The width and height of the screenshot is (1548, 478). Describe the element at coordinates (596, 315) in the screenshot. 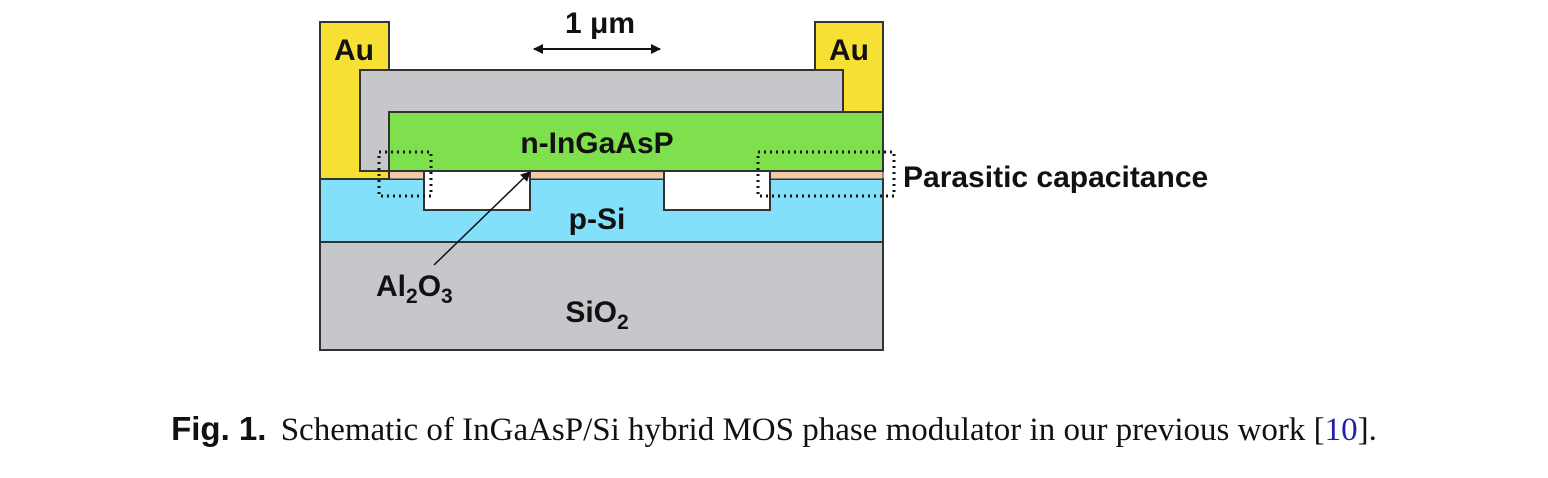

I see `sio2-label: SiO2` at that location.